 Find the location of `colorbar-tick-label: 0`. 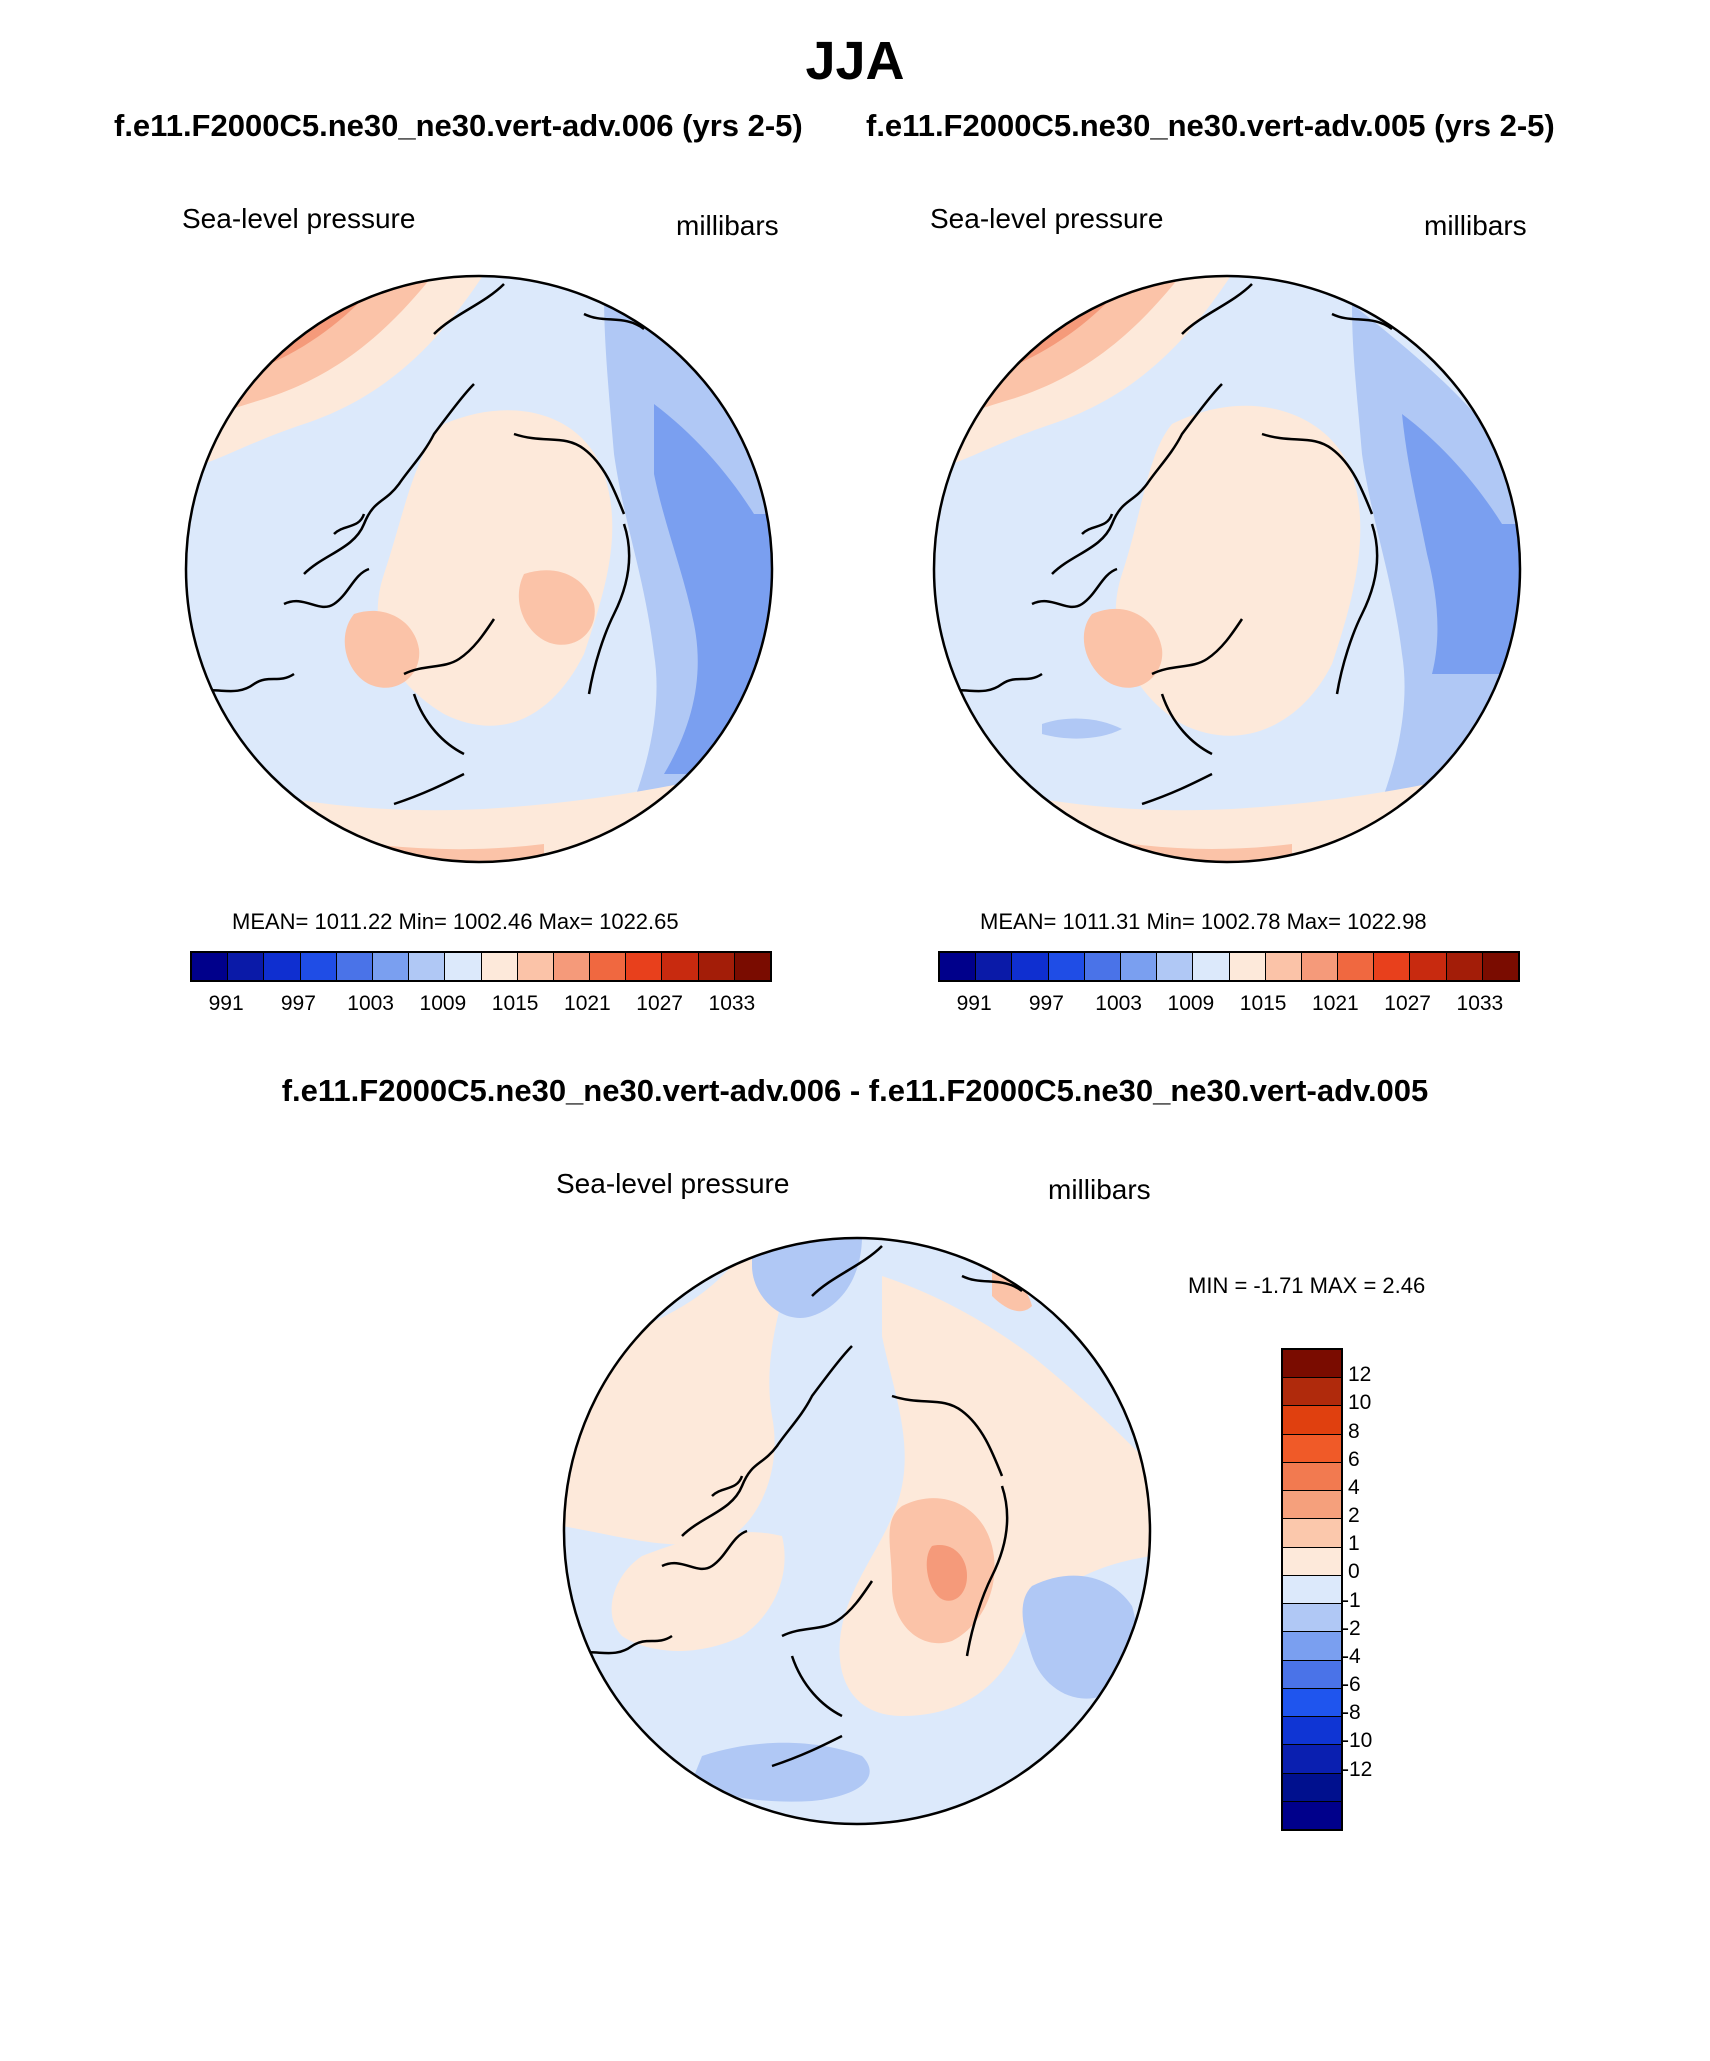

colorbar-tick-label: 0 is located at coordinates (1354, 1572).